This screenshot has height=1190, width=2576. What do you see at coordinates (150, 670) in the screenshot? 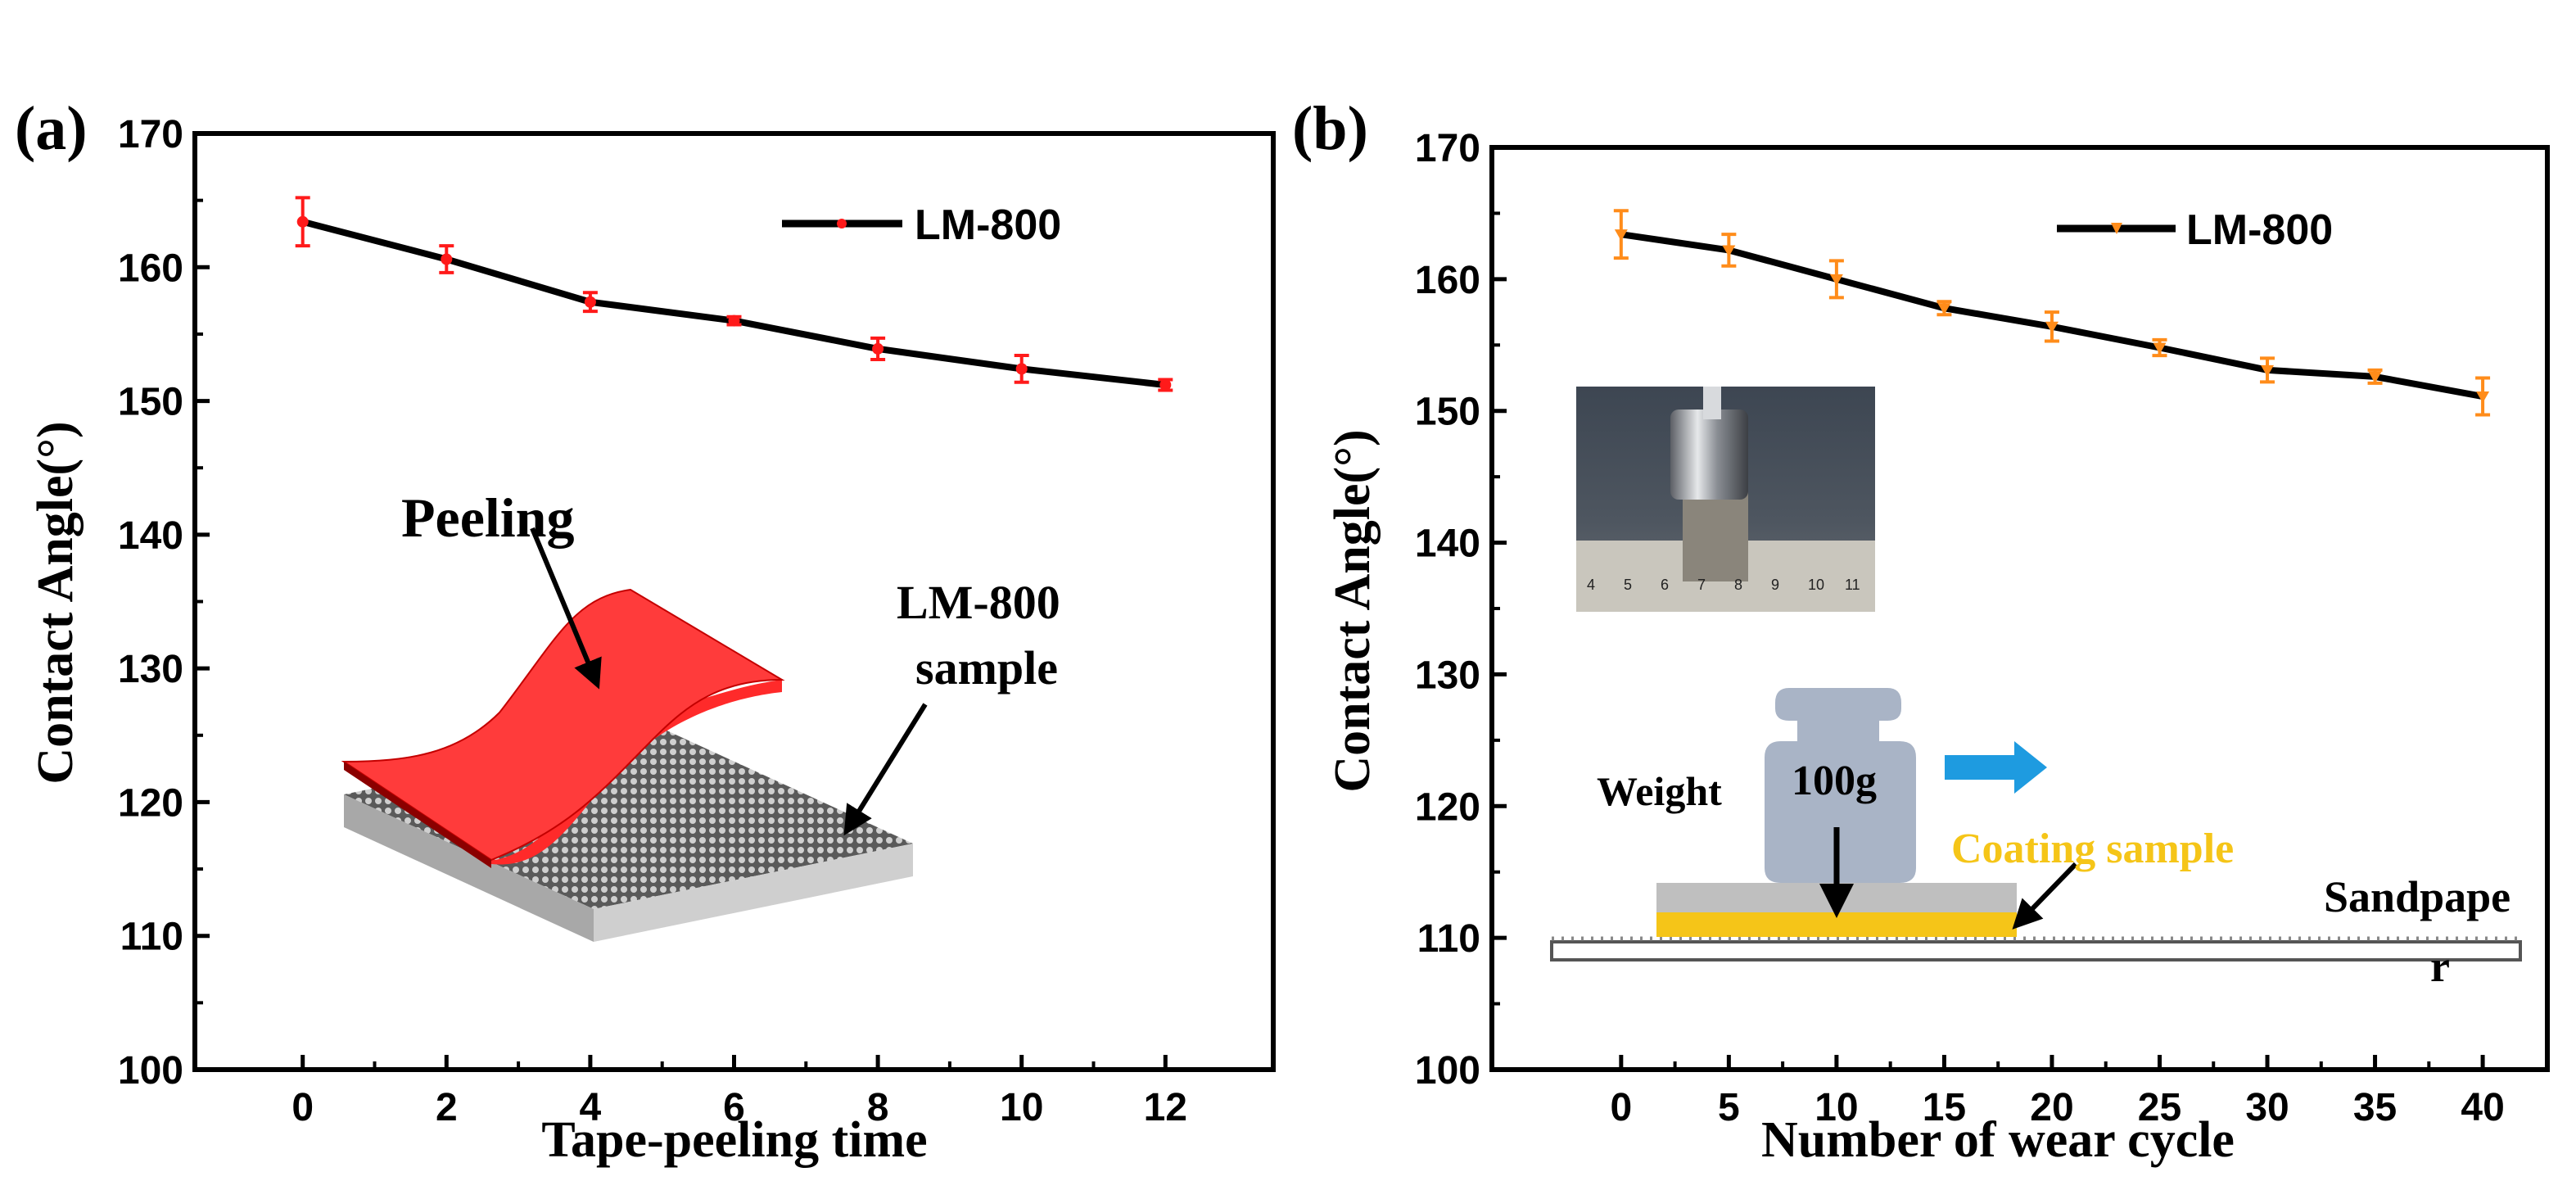
I see `y-tick-label-a: 130` at bounding box center [150, 670].